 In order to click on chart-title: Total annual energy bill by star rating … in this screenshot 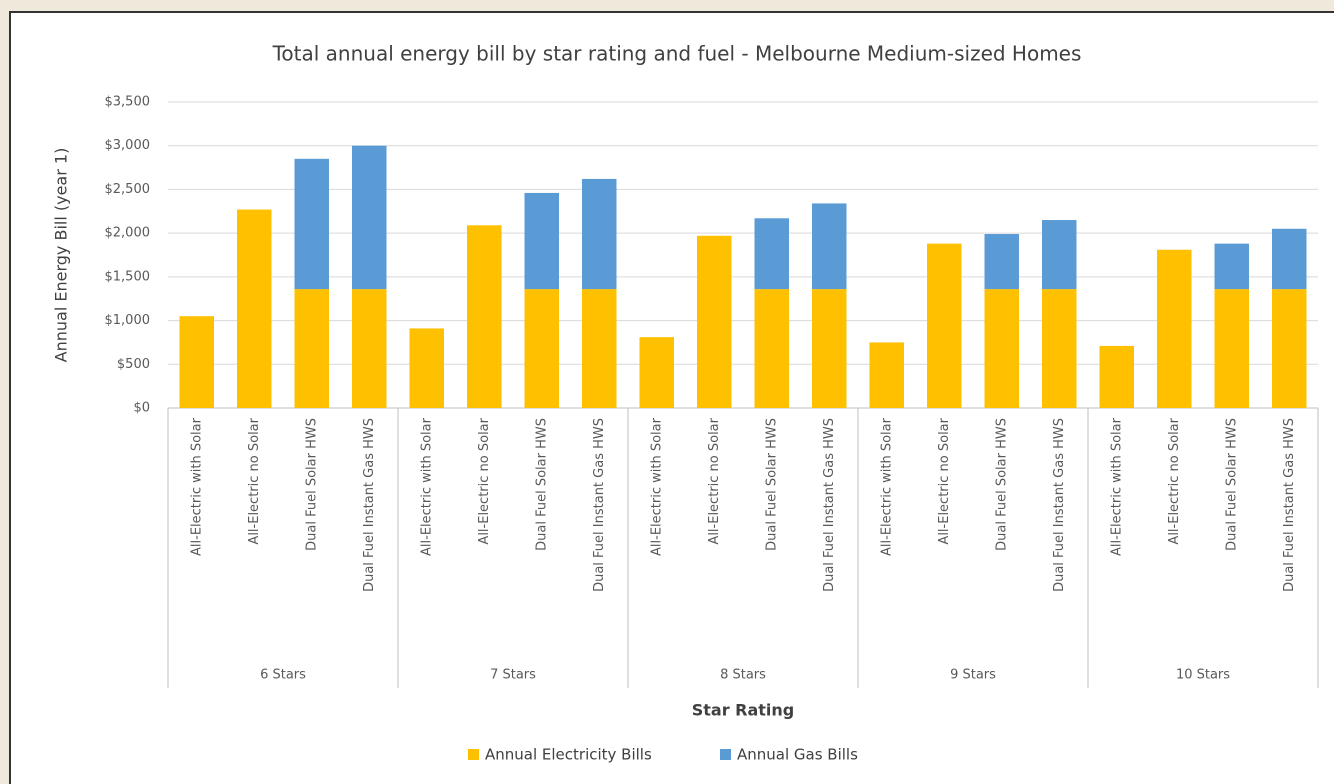, I will do `click(677, 54)`.